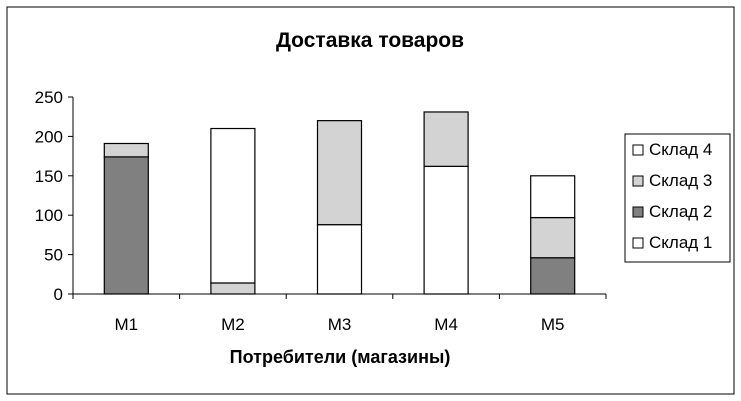 Image resolution: width=741 pixels, height=401 pixels. What do you see at coordinates (126, 324) in the screenshot?
I see `x-tick-label-m1: M1` at bounding box center [126, 324].